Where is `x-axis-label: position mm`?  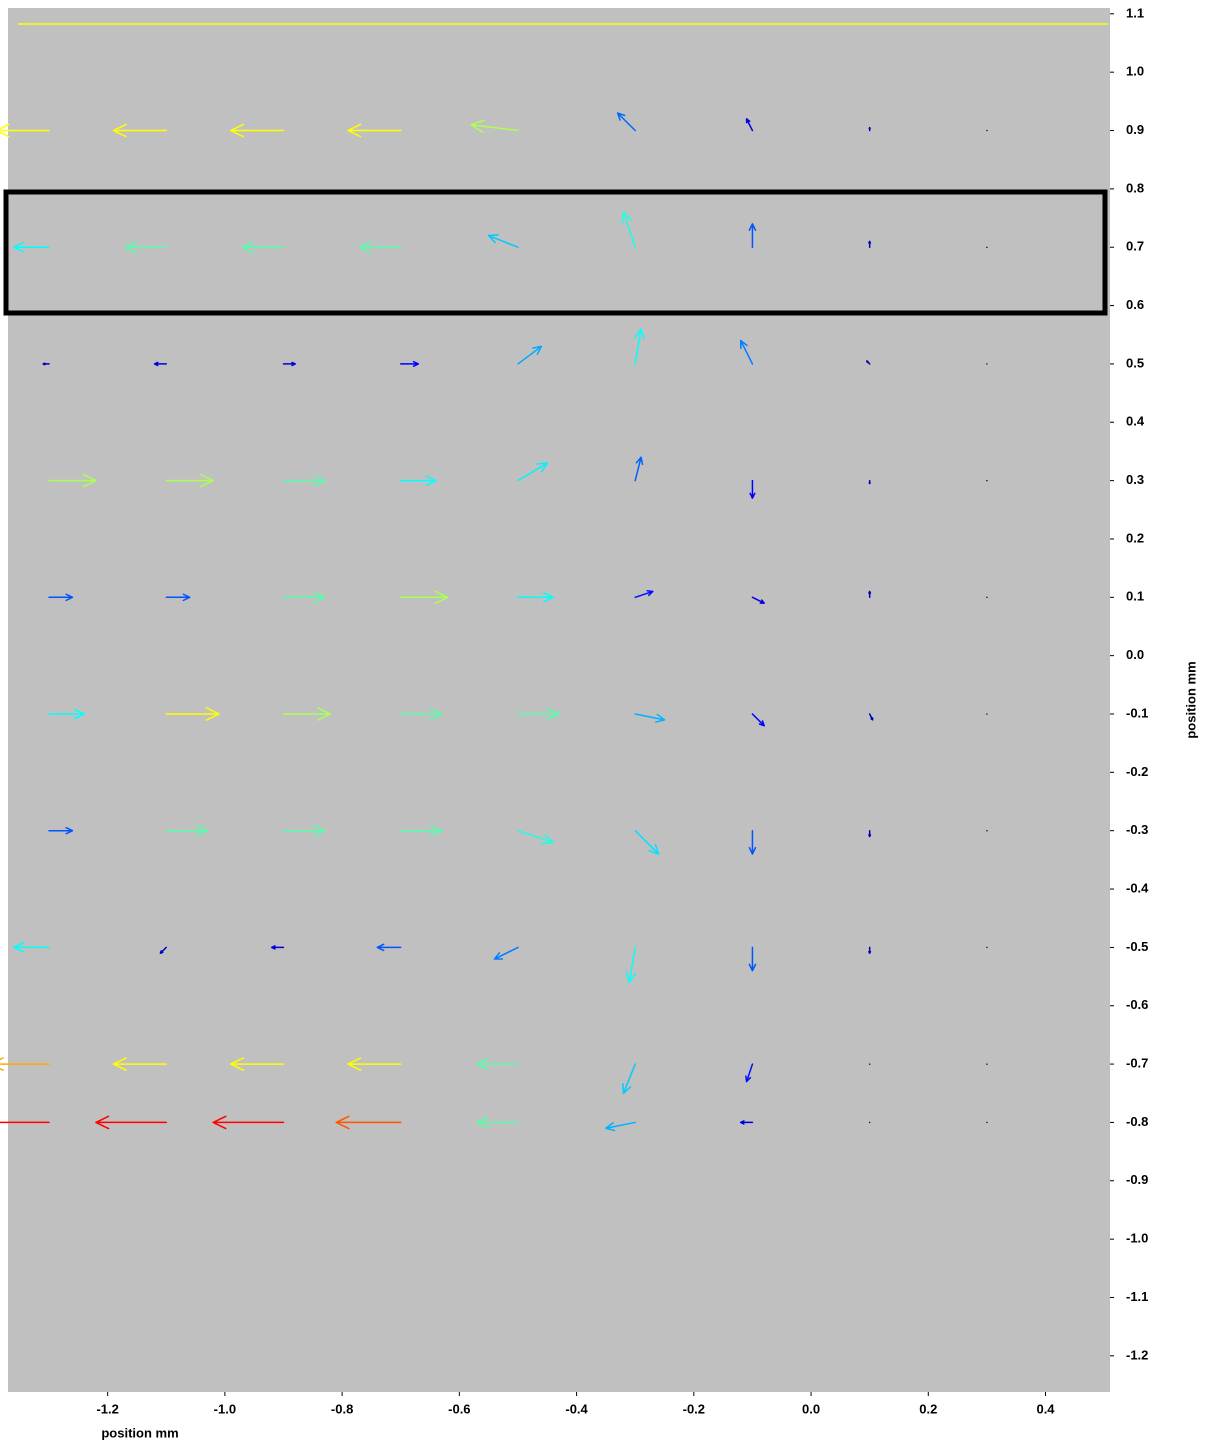 x-axis-label: position mm is located at coordinates (139, 1432).